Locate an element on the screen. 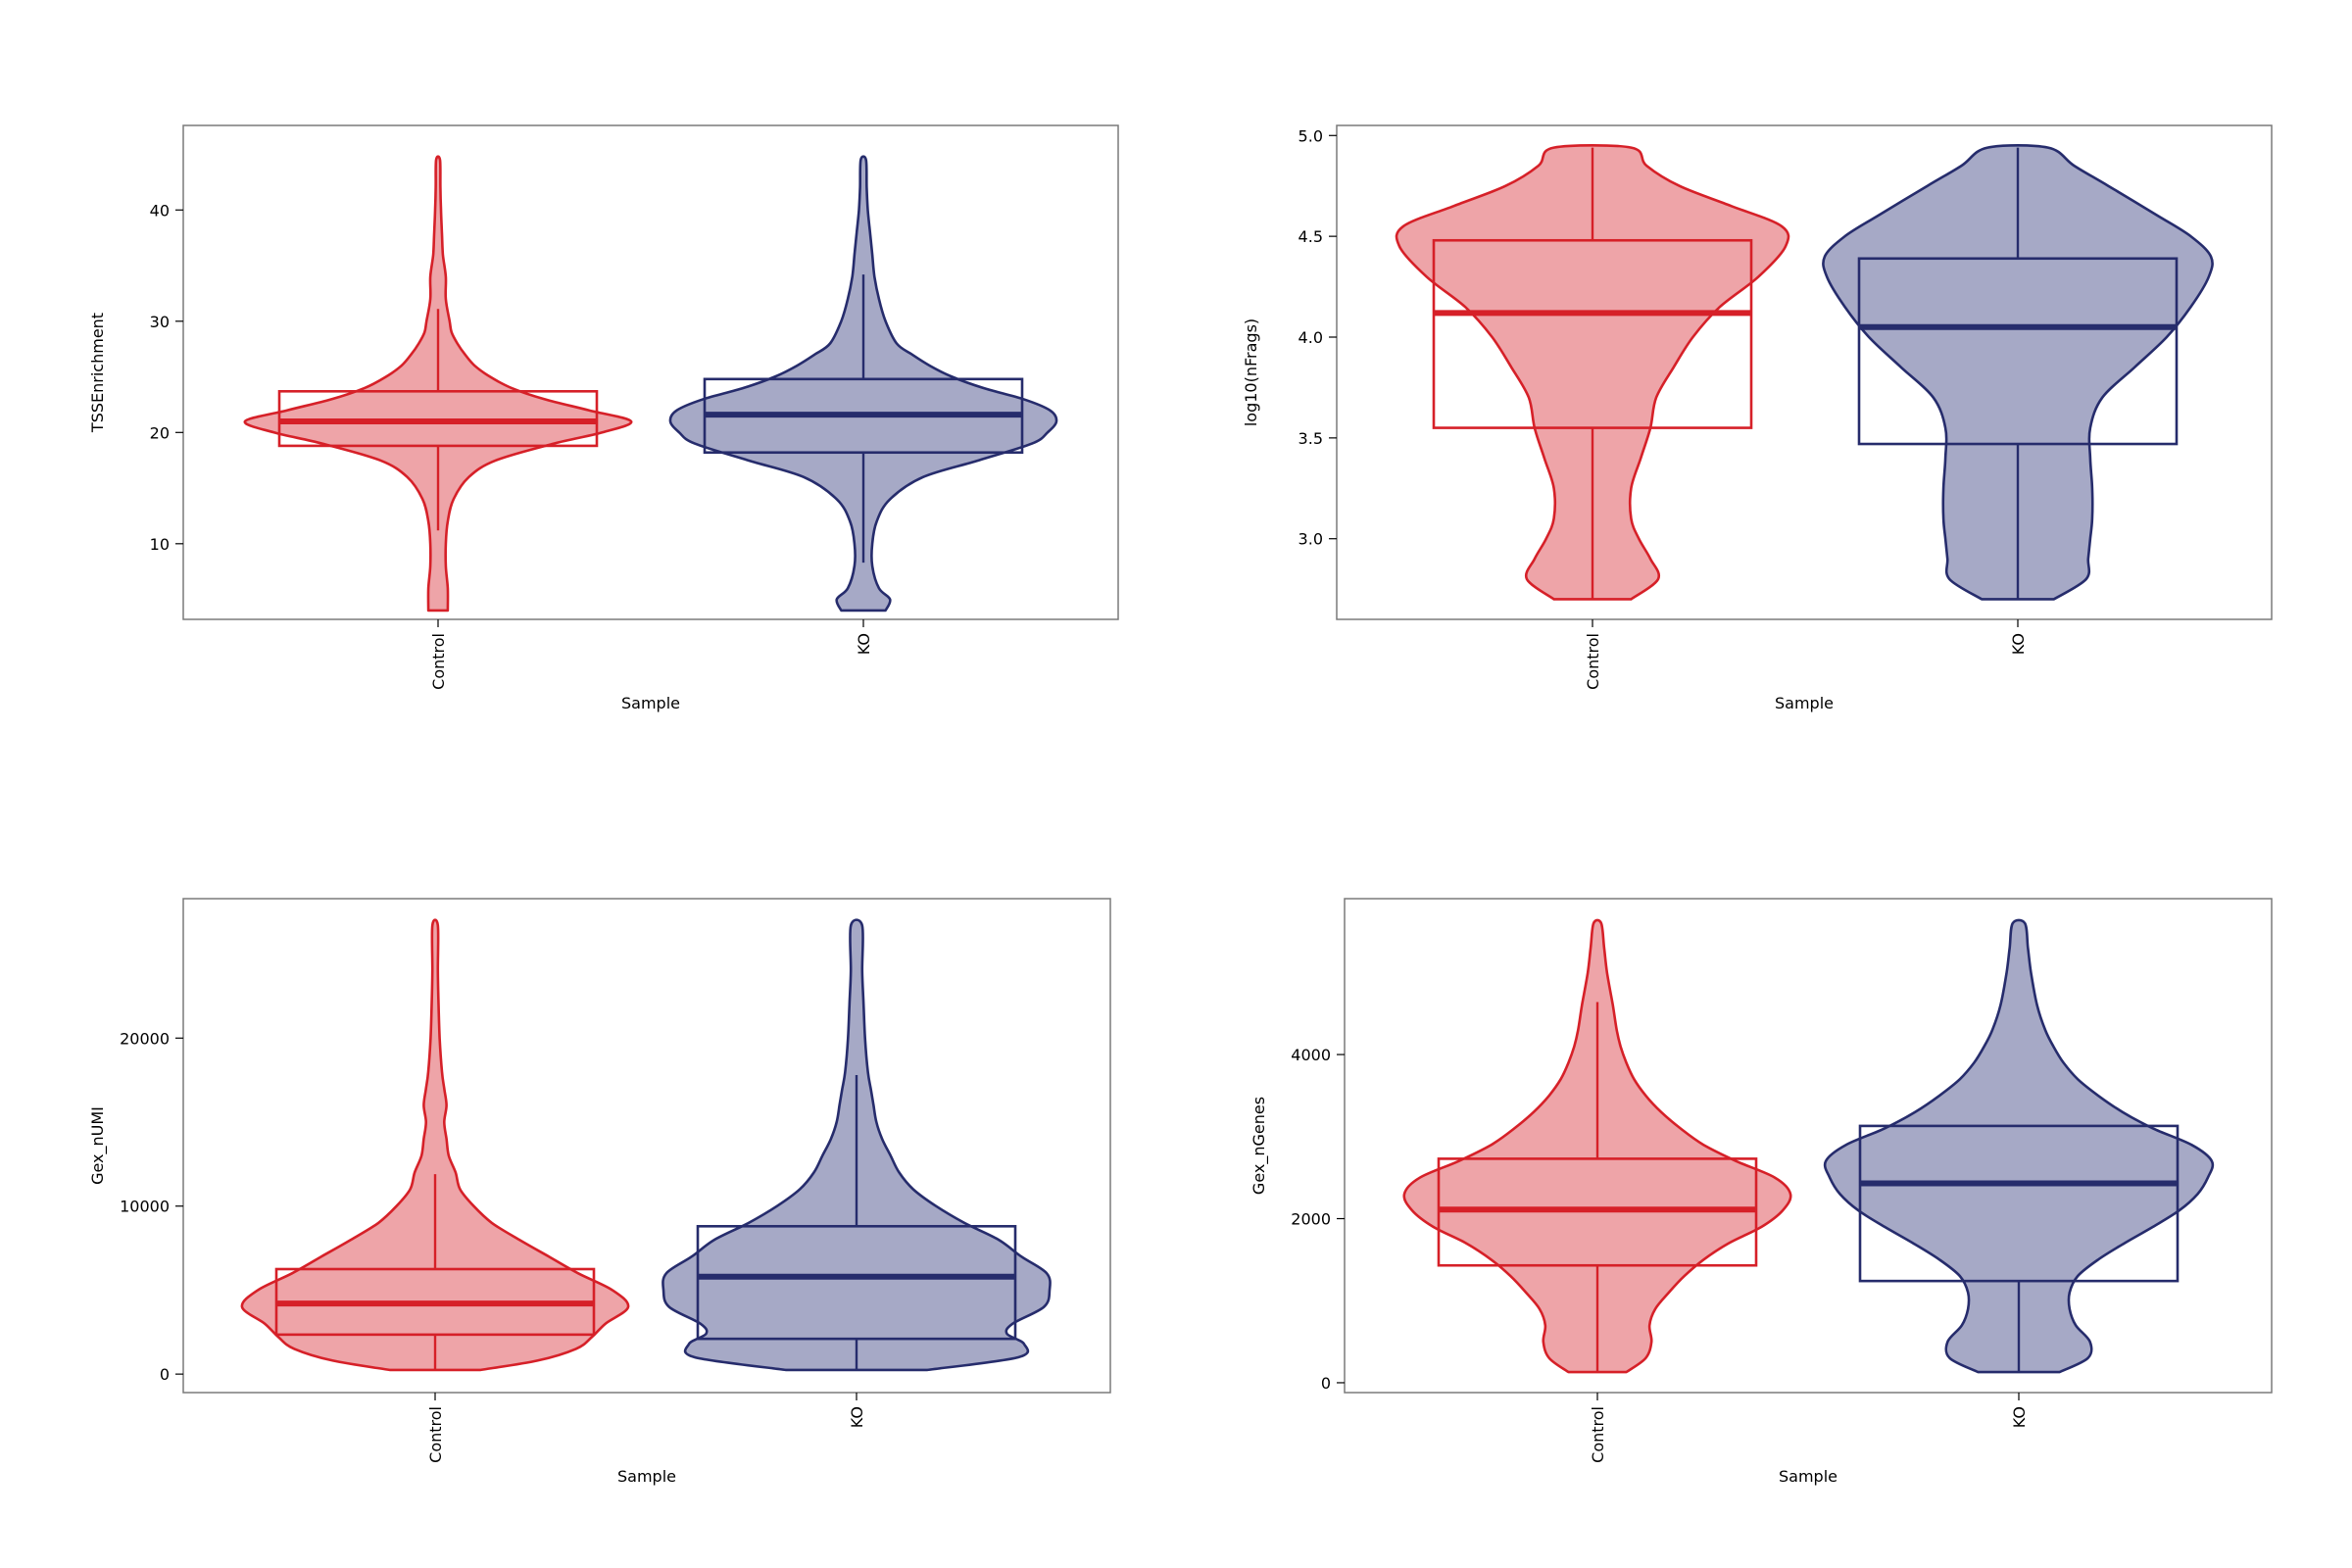 Image resolution: width=2352 pixels, height=1568 pixels. y-axis-label: TSSEnrichment is located at coordinates (97, 373).